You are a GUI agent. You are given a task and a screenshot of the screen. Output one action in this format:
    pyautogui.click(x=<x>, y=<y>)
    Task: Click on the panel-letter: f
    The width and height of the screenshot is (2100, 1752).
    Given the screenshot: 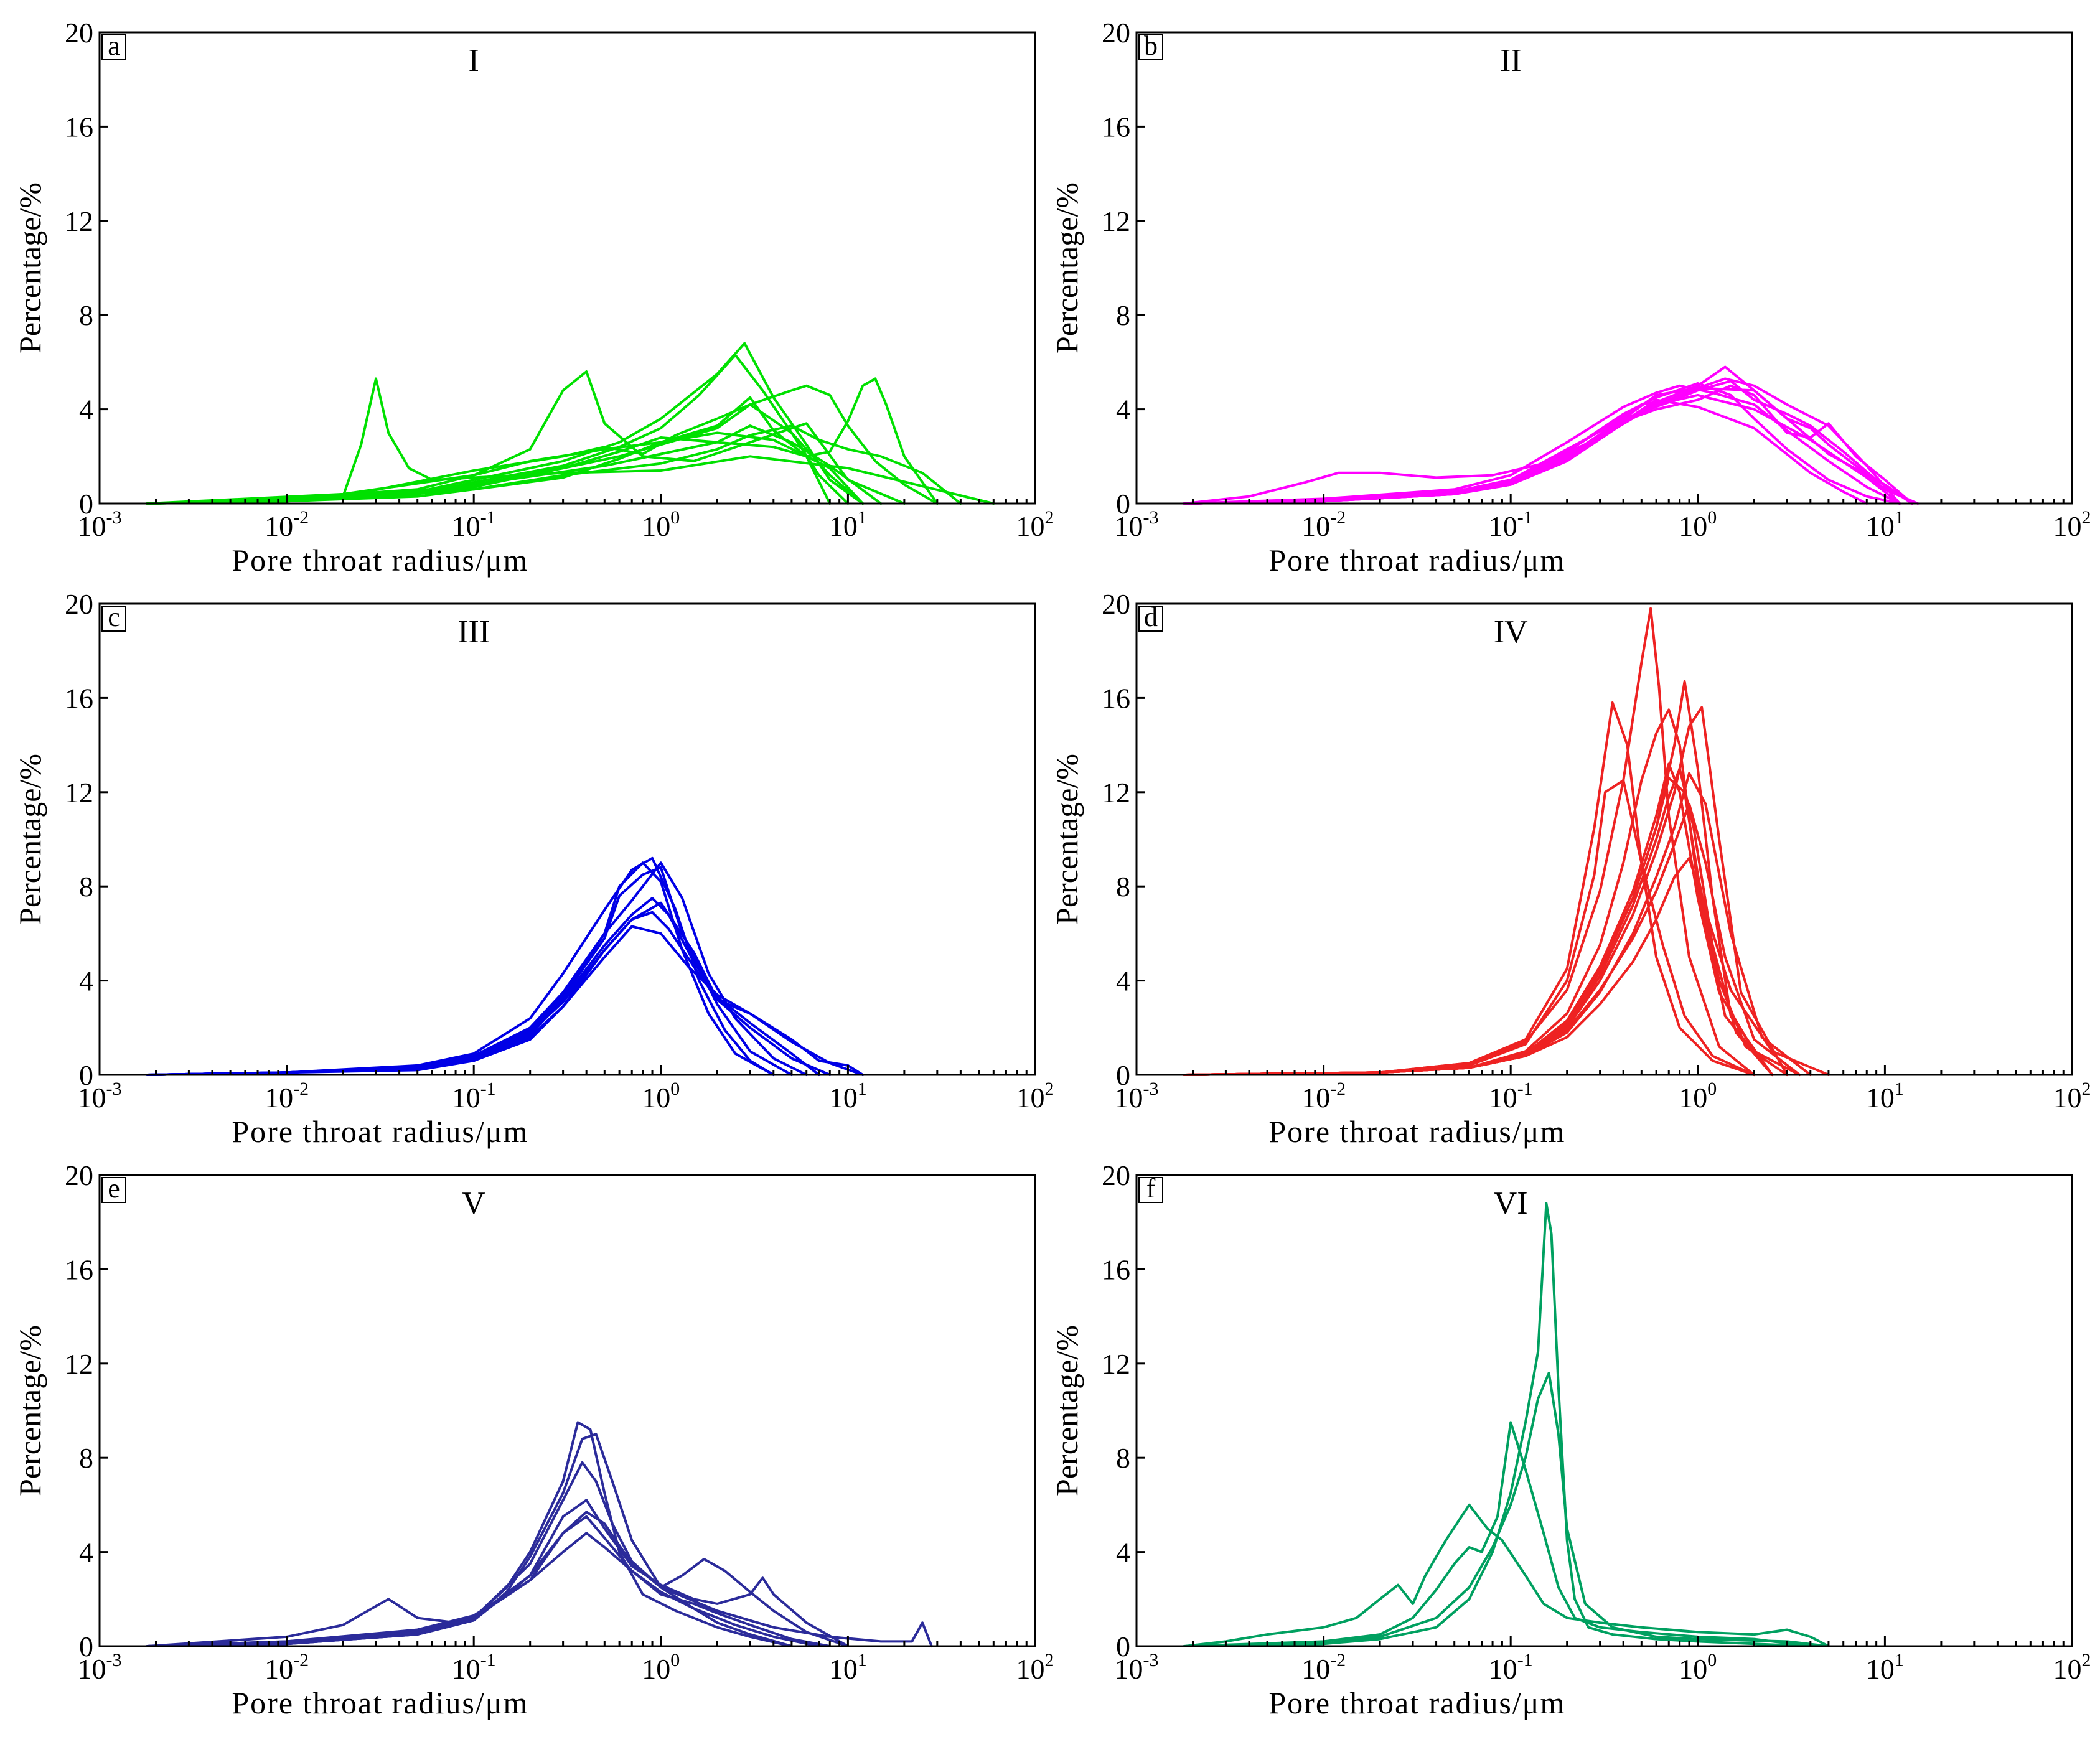 What is the action you would take?
    pyautogui.click(x=1151, y=1189)
    